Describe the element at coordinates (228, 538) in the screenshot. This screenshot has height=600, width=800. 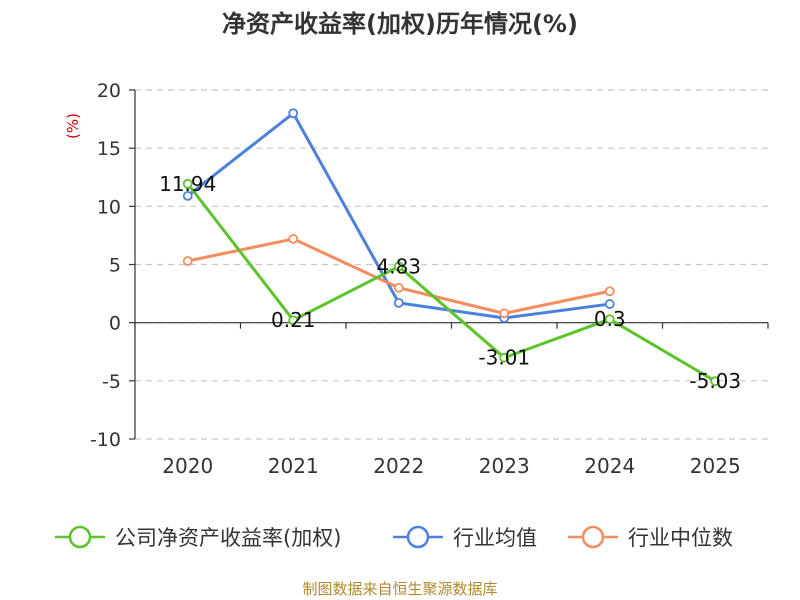
I see `legend-label: 公司净资产收益率(加权)` at that location.